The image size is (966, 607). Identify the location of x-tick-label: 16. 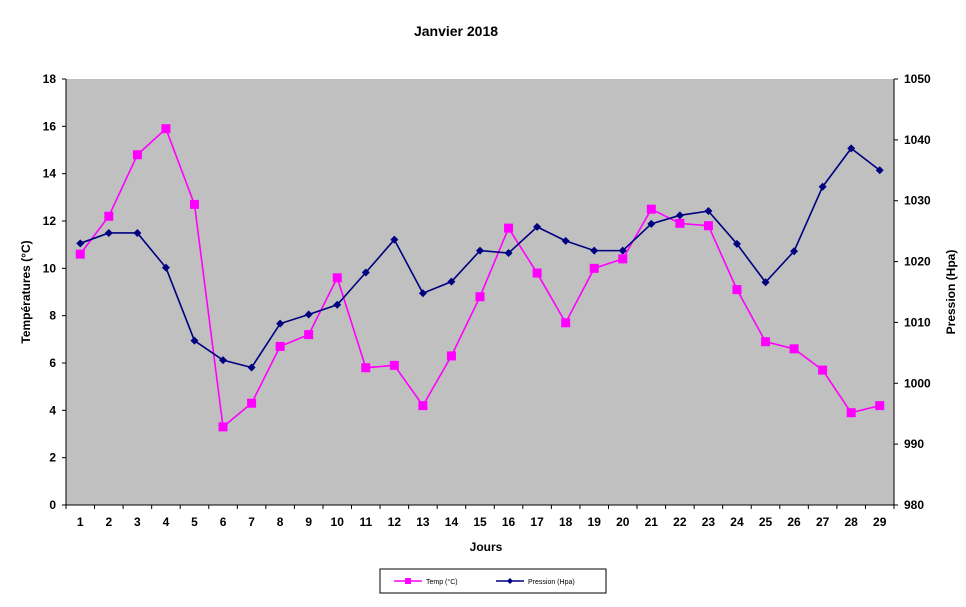
(509, 522).